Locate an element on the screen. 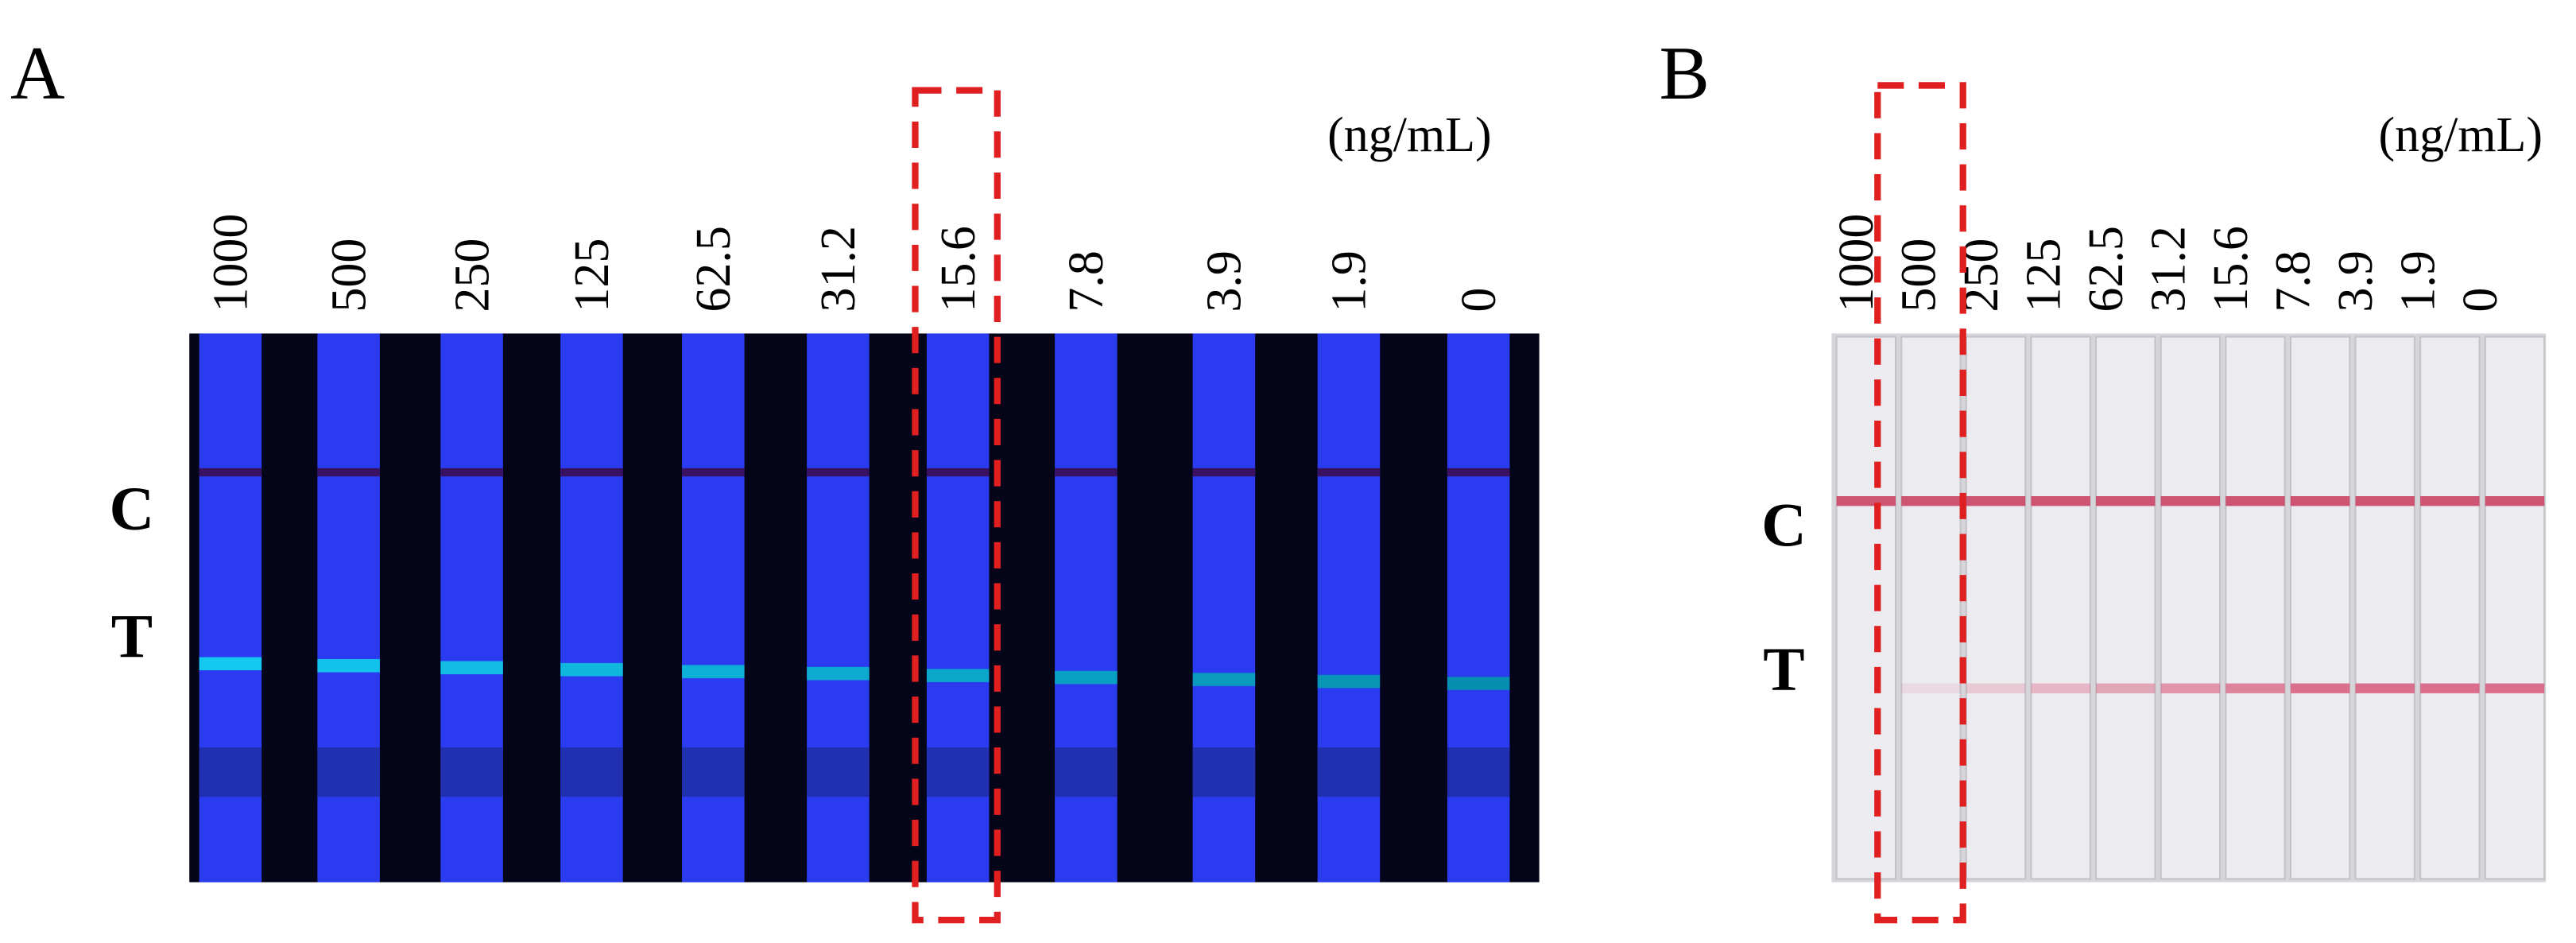 This screenshot has width=2576, height=943. concentration-label: 1000 is located at coordinates (231, 263).